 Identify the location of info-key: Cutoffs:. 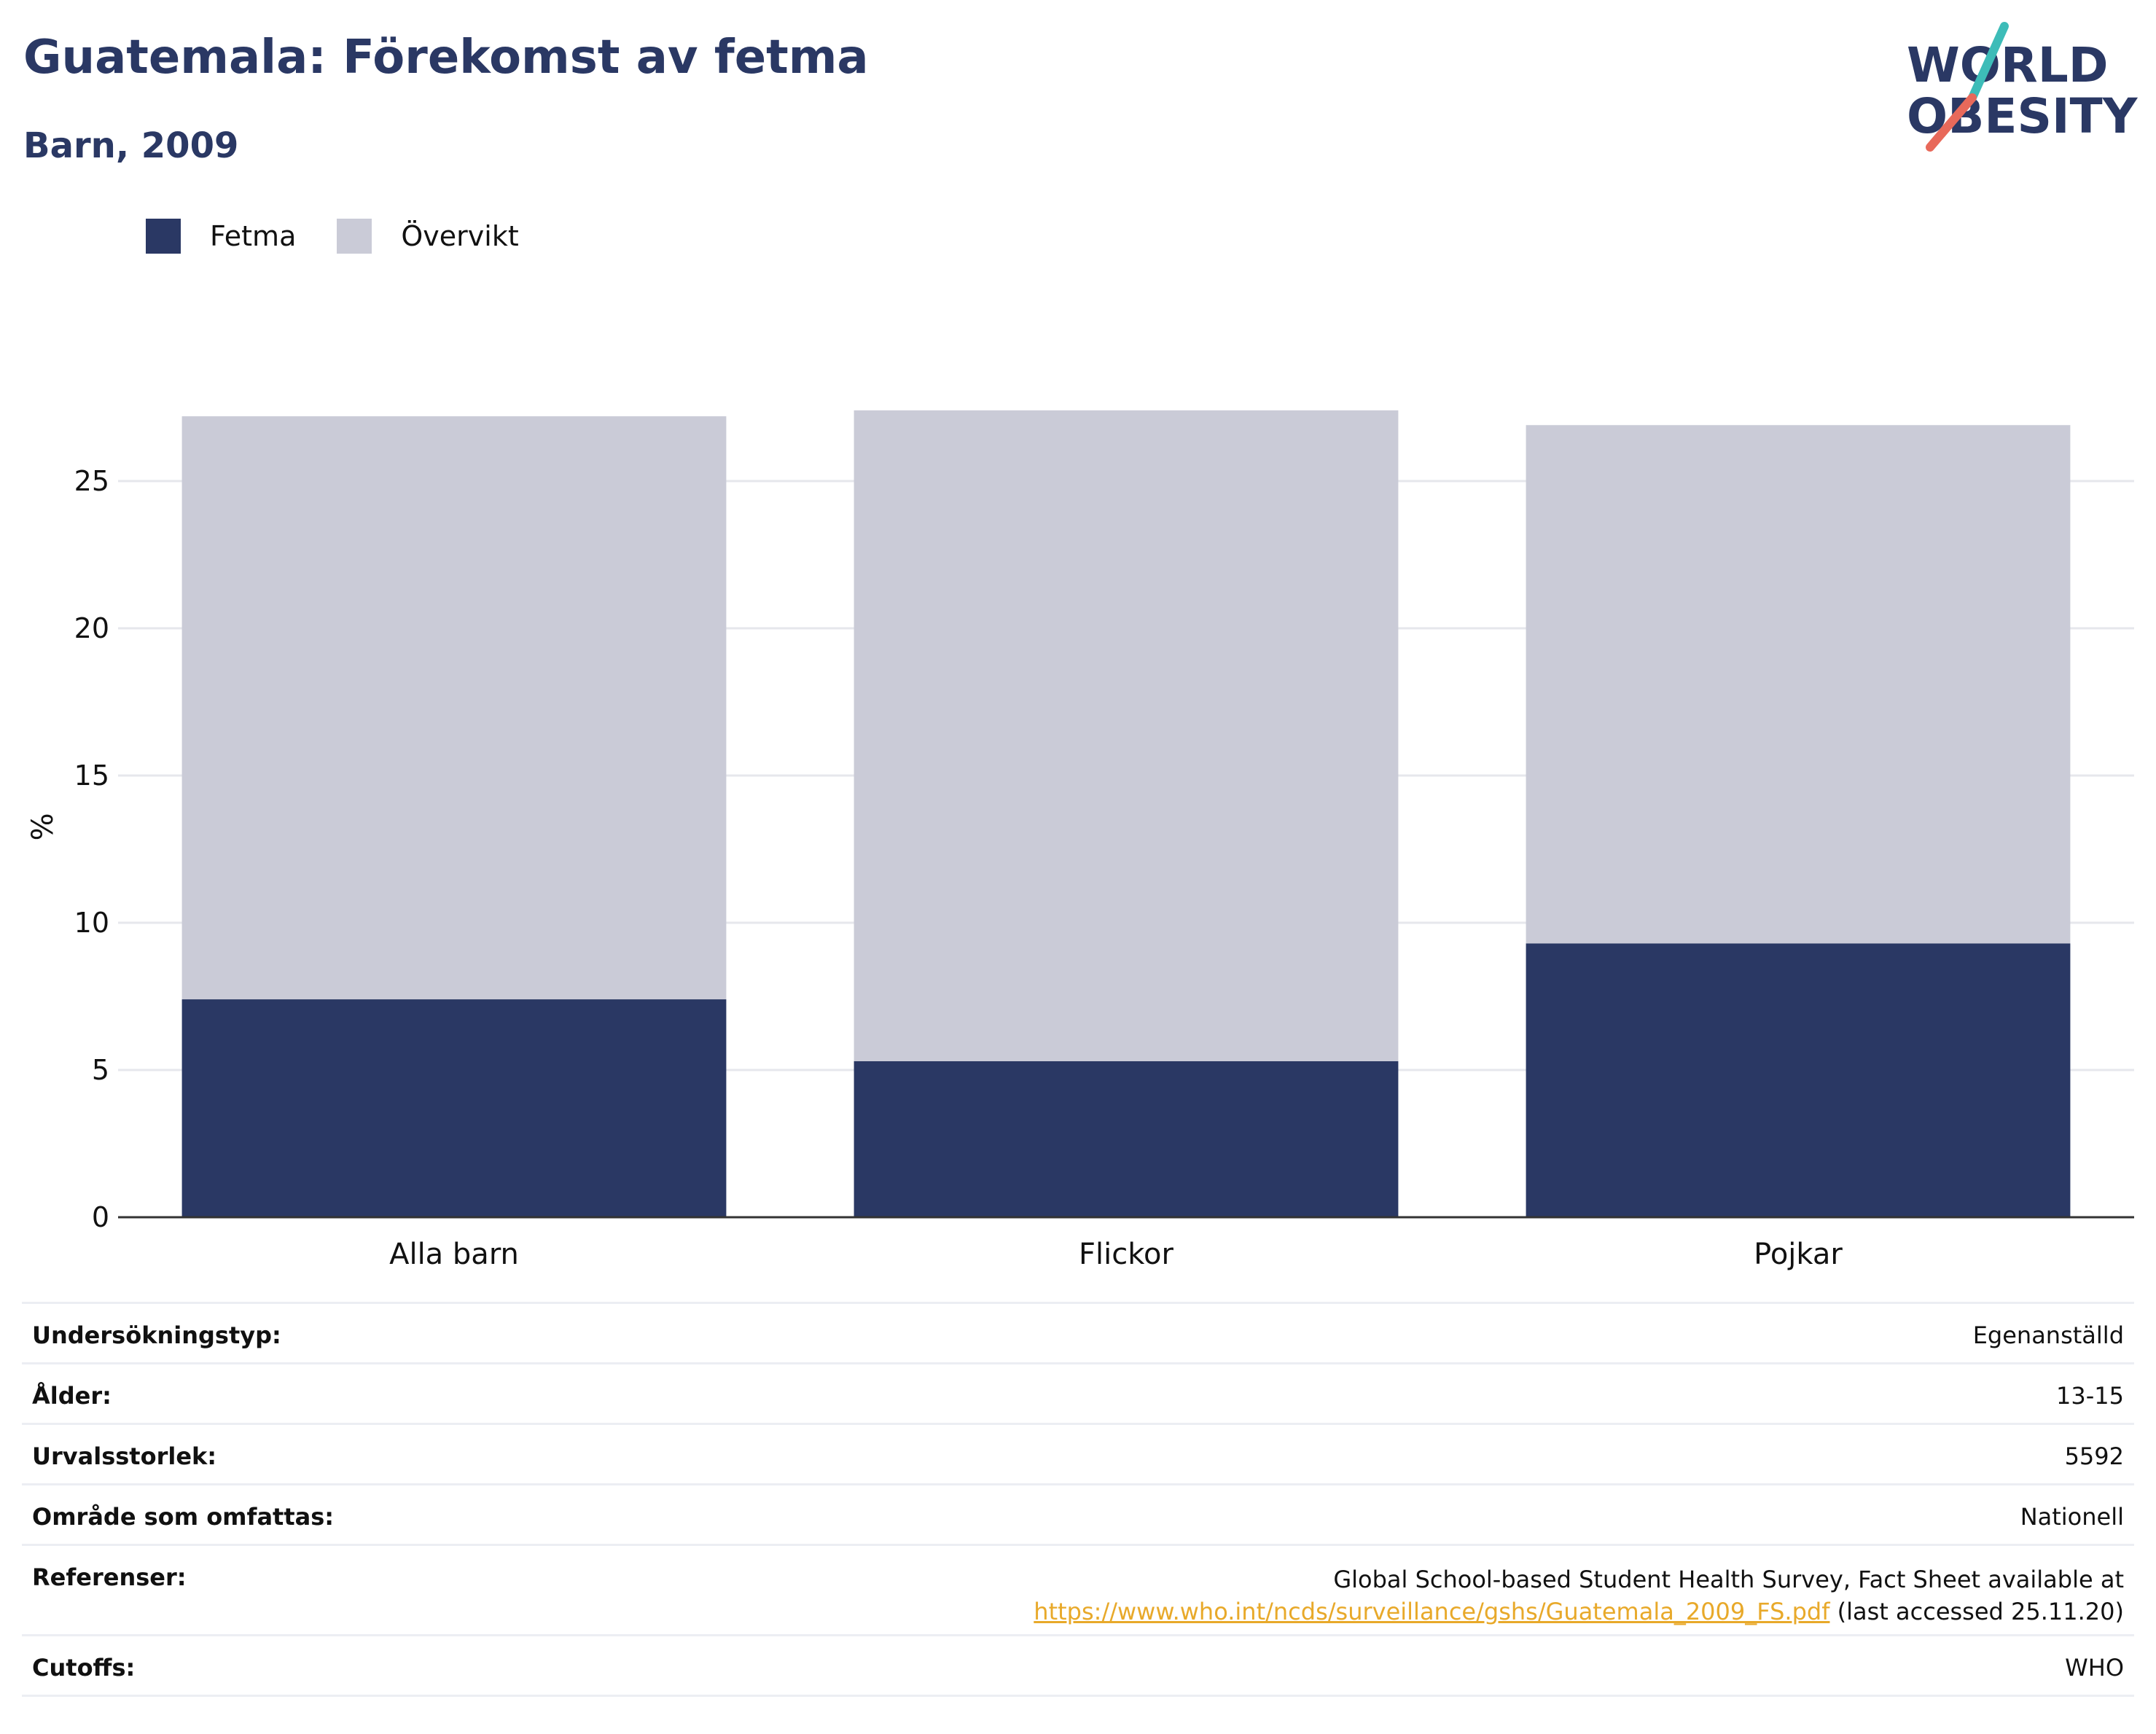
(259, 1666).